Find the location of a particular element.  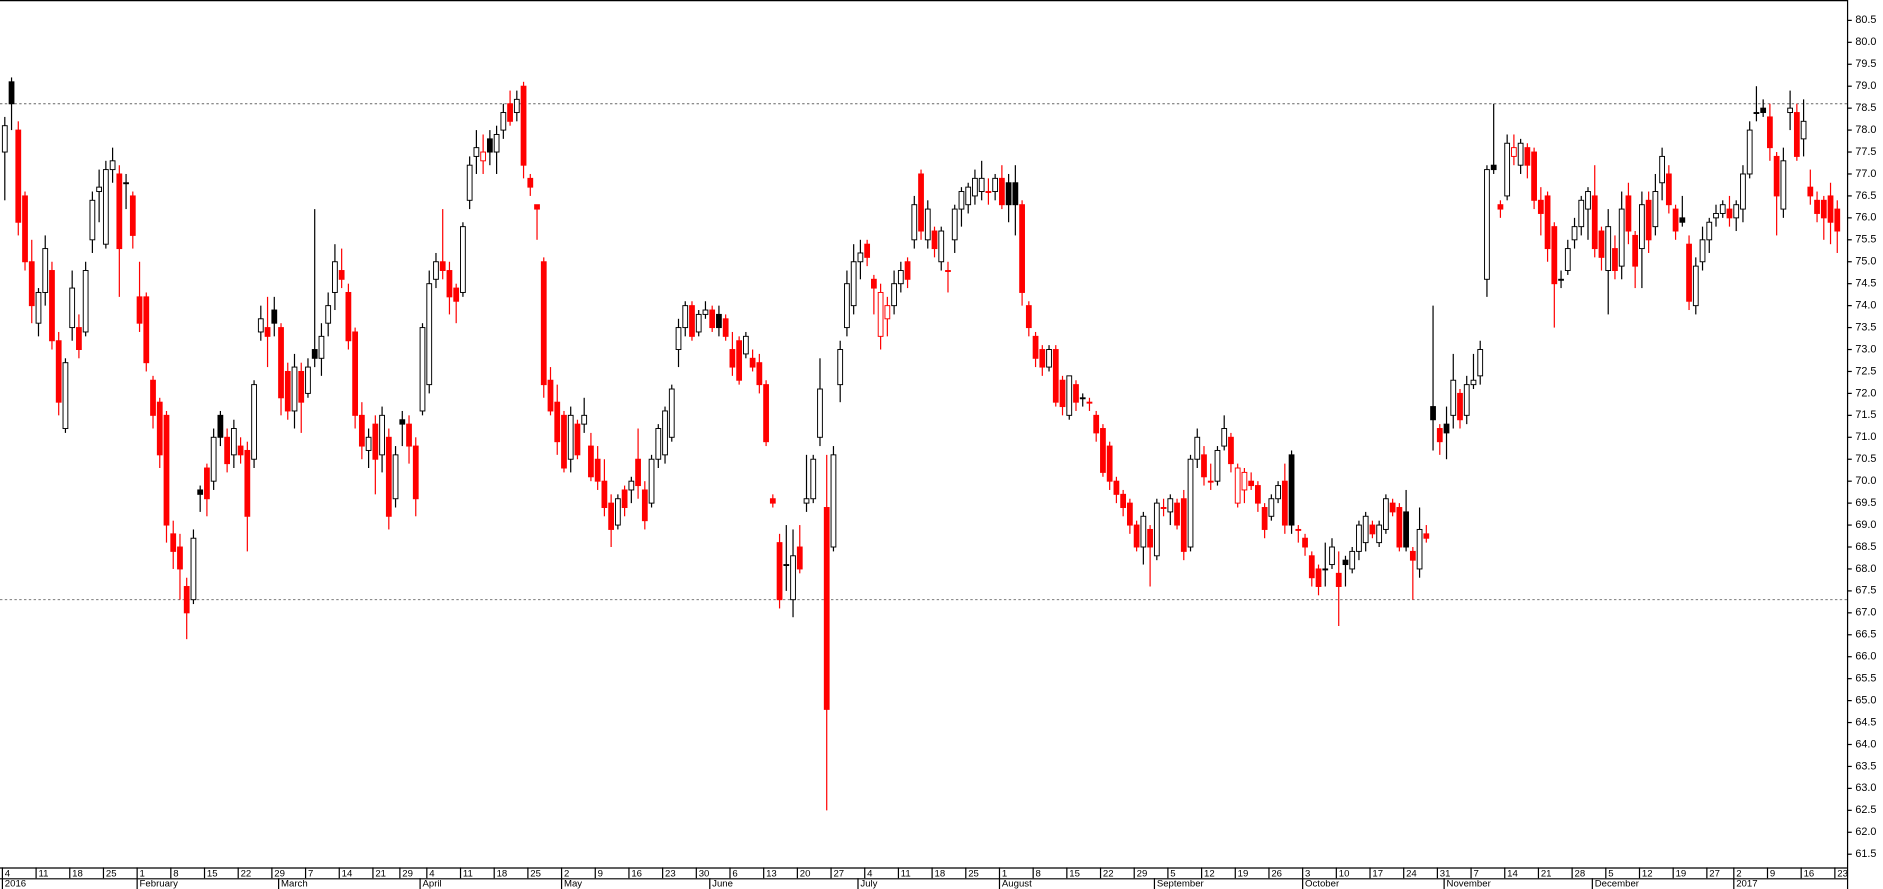

x-tick-label: 31 is located at coordinates (1445, 874).